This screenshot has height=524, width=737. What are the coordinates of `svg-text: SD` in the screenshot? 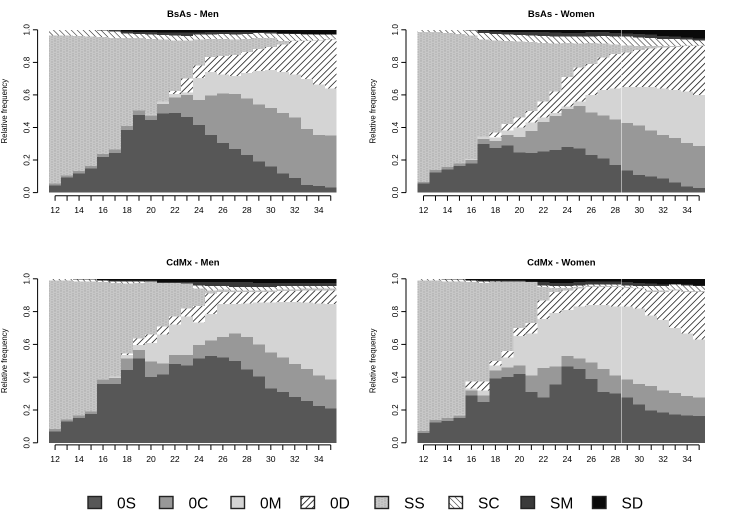 It's located at (633, 503).